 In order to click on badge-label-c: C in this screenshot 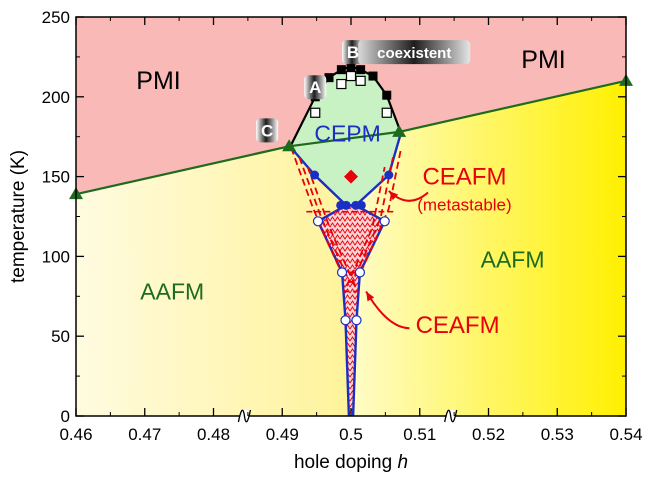, I will do `click(267, 130)`.